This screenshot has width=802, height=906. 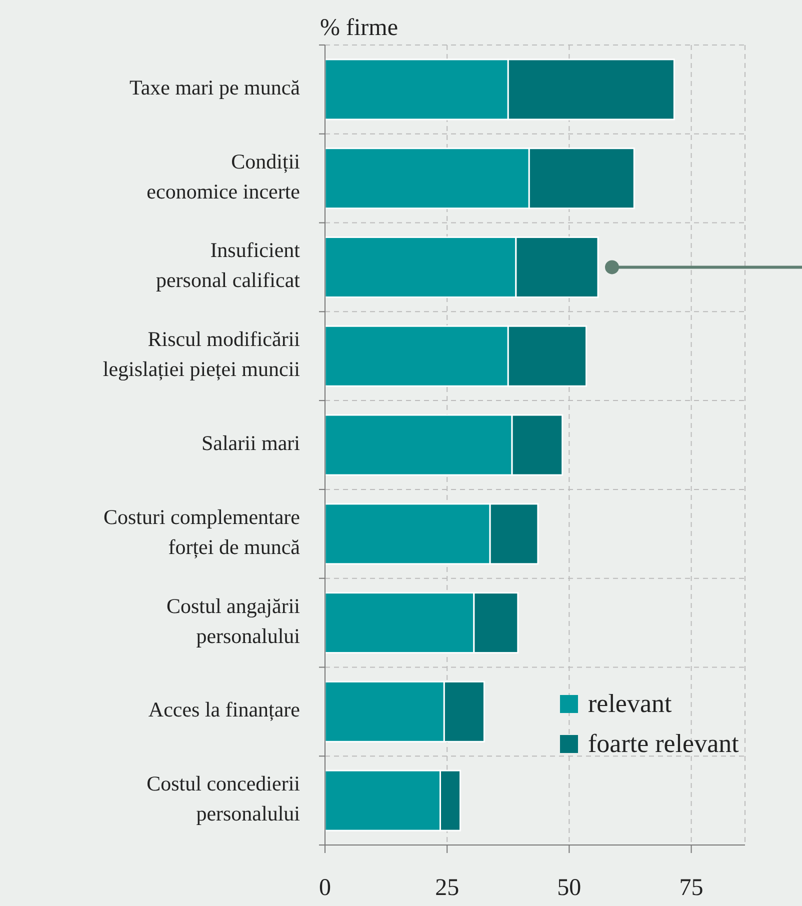 I want to click on y-tick-label: Taxe mari pe muncă, so click(x=215, y=87).